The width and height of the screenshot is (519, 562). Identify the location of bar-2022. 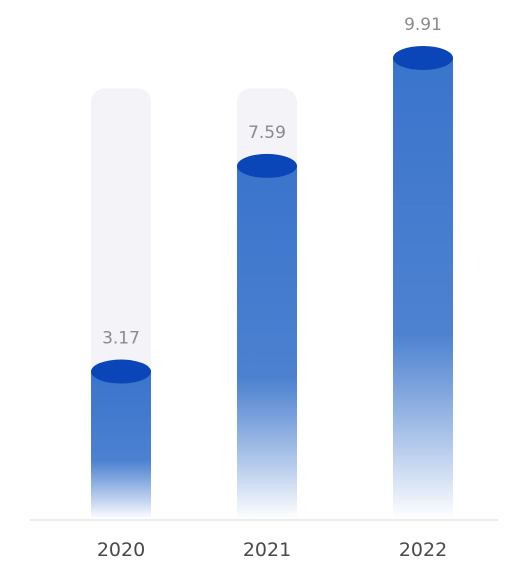
(423, 288).